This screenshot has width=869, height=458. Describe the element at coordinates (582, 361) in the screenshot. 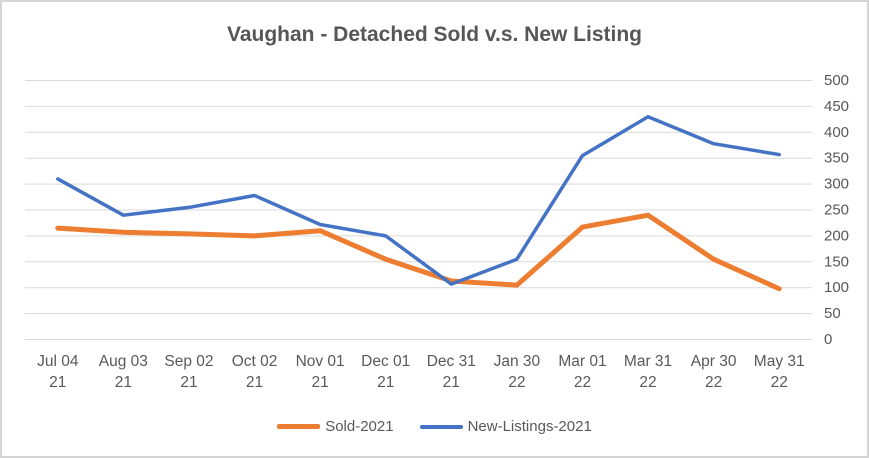

I see `x-axis-tick-label-date: Mar 01` at that location.